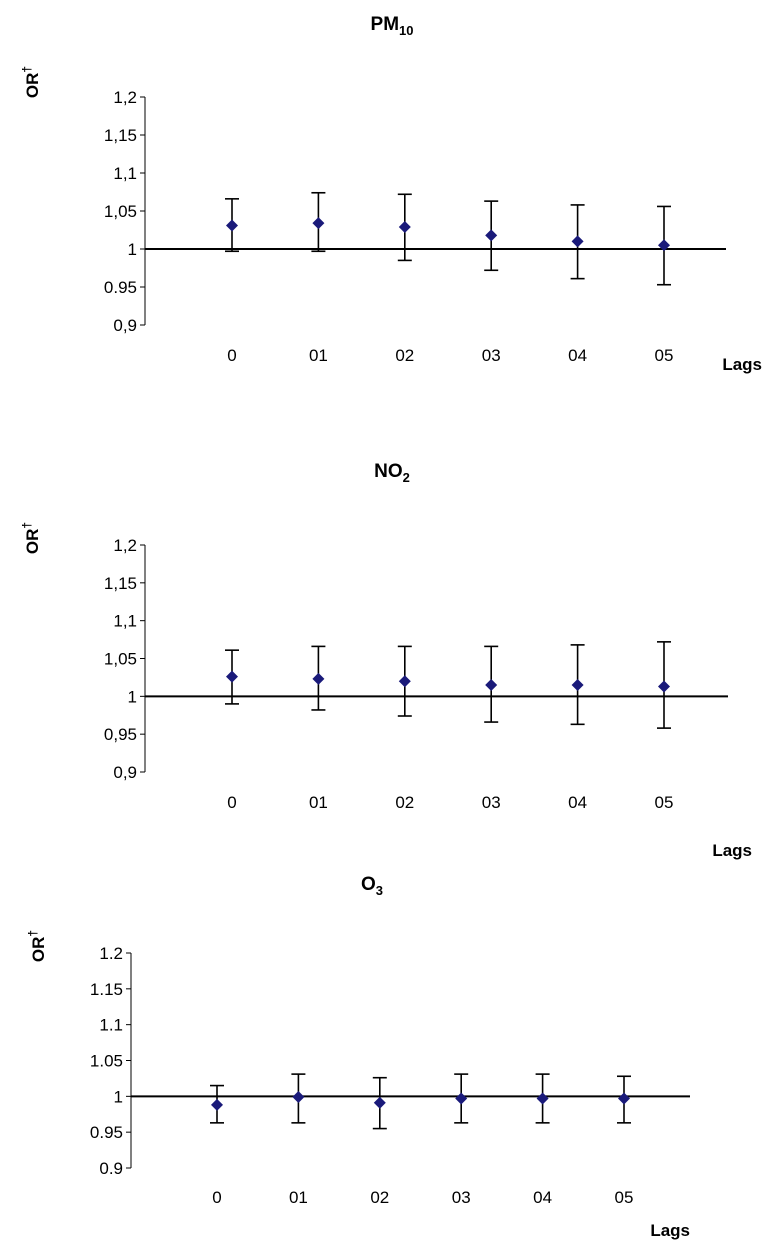 Image resolution: width=766 pixels, height=1247 pixels. What do you see at coordinates (111, 953) in the screenshot?
I see `y-tick-label: 1.2` at bounding box center [111, 953].